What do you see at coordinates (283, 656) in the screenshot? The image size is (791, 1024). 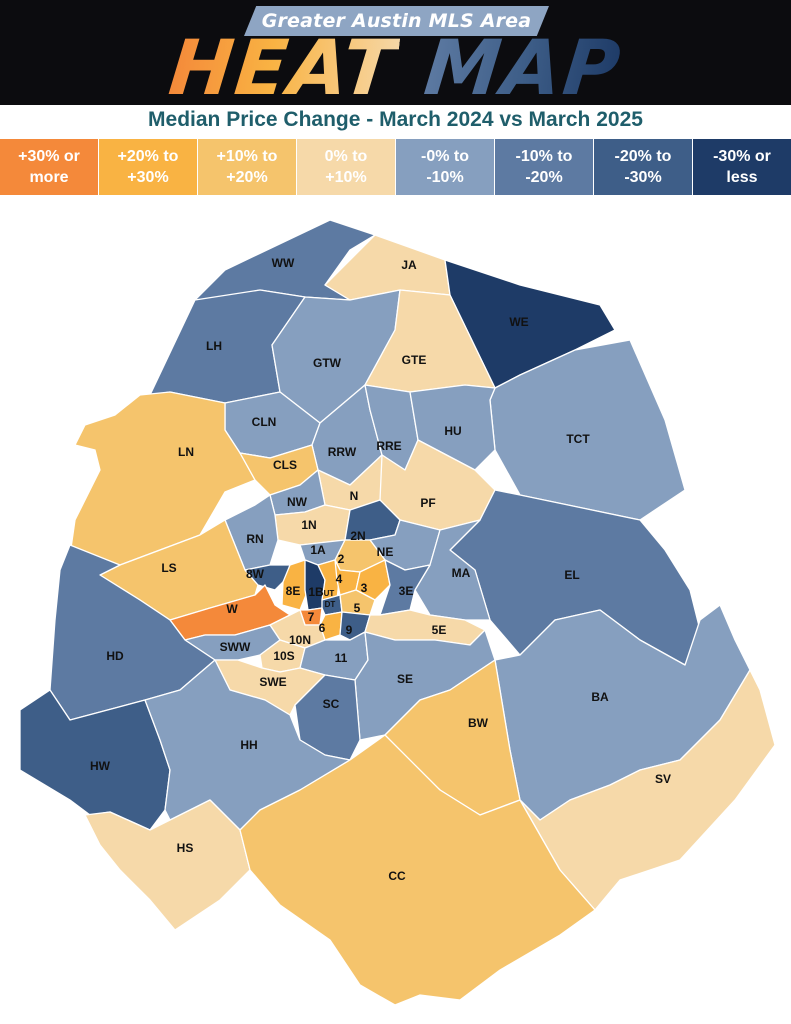 I see `map-label-10s: 10S` at bounding box center [283, 656].